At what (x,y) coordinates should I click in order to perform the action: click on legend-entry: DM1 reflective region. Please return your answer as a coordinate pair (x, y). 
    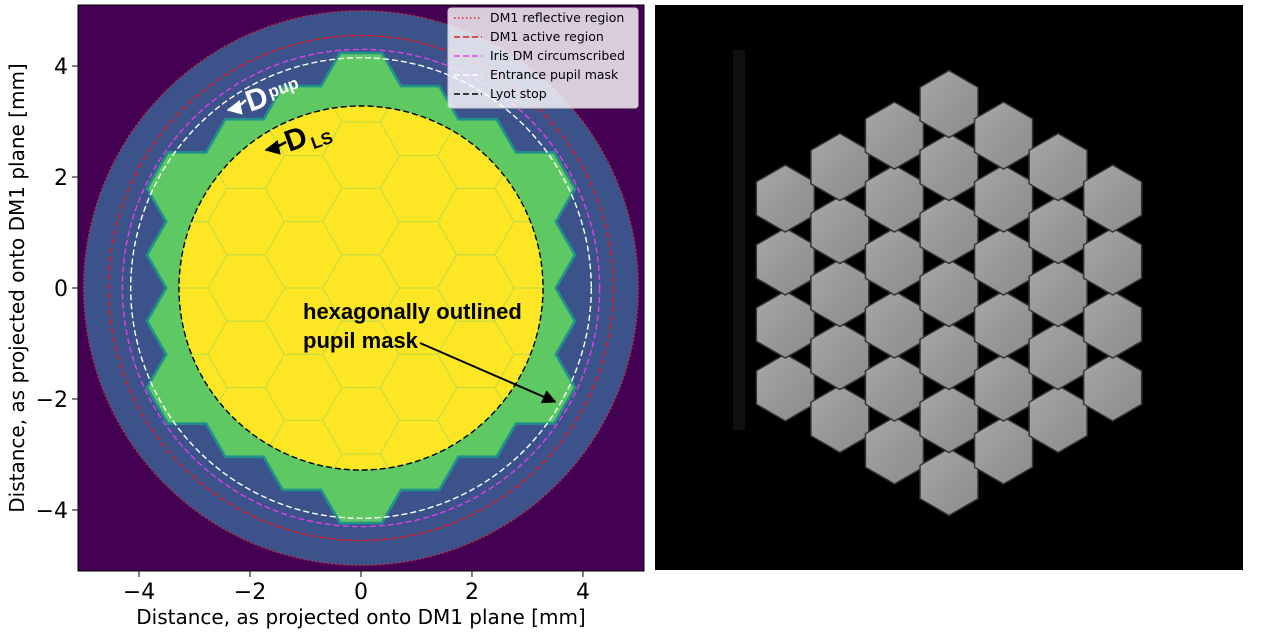
    Looking at the image, I should click on (557, 17).